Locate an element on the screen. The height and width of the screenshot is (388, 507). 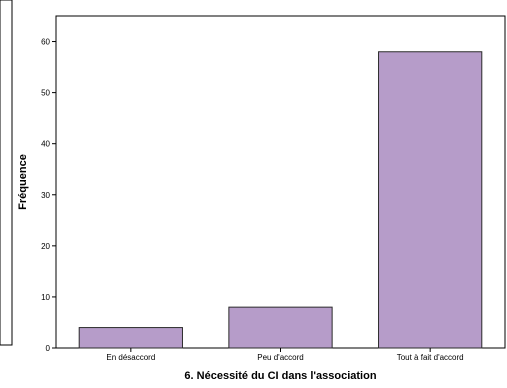
y-tick-label: 50 is located at coordinates (45, 93).